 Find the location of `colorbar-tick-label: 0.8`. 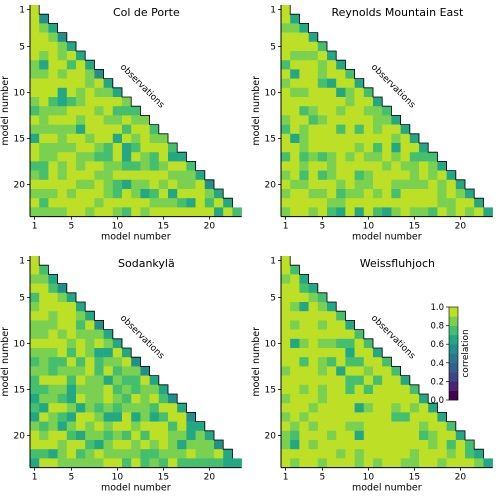

colorbar-tick-label: 0.8 is located at coordinates (437, 327).